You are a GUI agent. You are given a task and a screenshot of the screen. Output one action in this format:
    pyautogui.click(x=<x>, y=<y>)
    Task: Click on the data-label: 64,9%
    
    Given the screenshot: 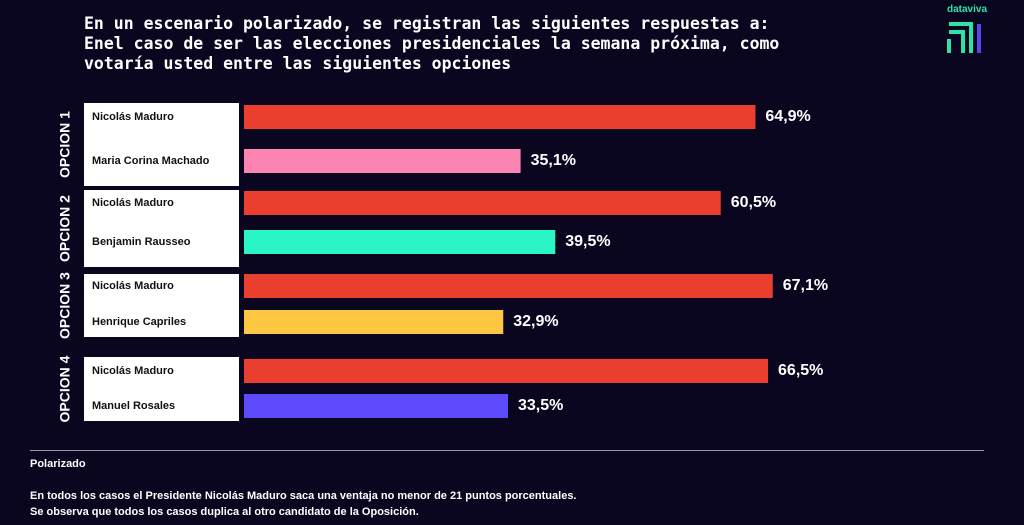 What is the action you would take?
    pyautogui.click(x=787, y=116)
    